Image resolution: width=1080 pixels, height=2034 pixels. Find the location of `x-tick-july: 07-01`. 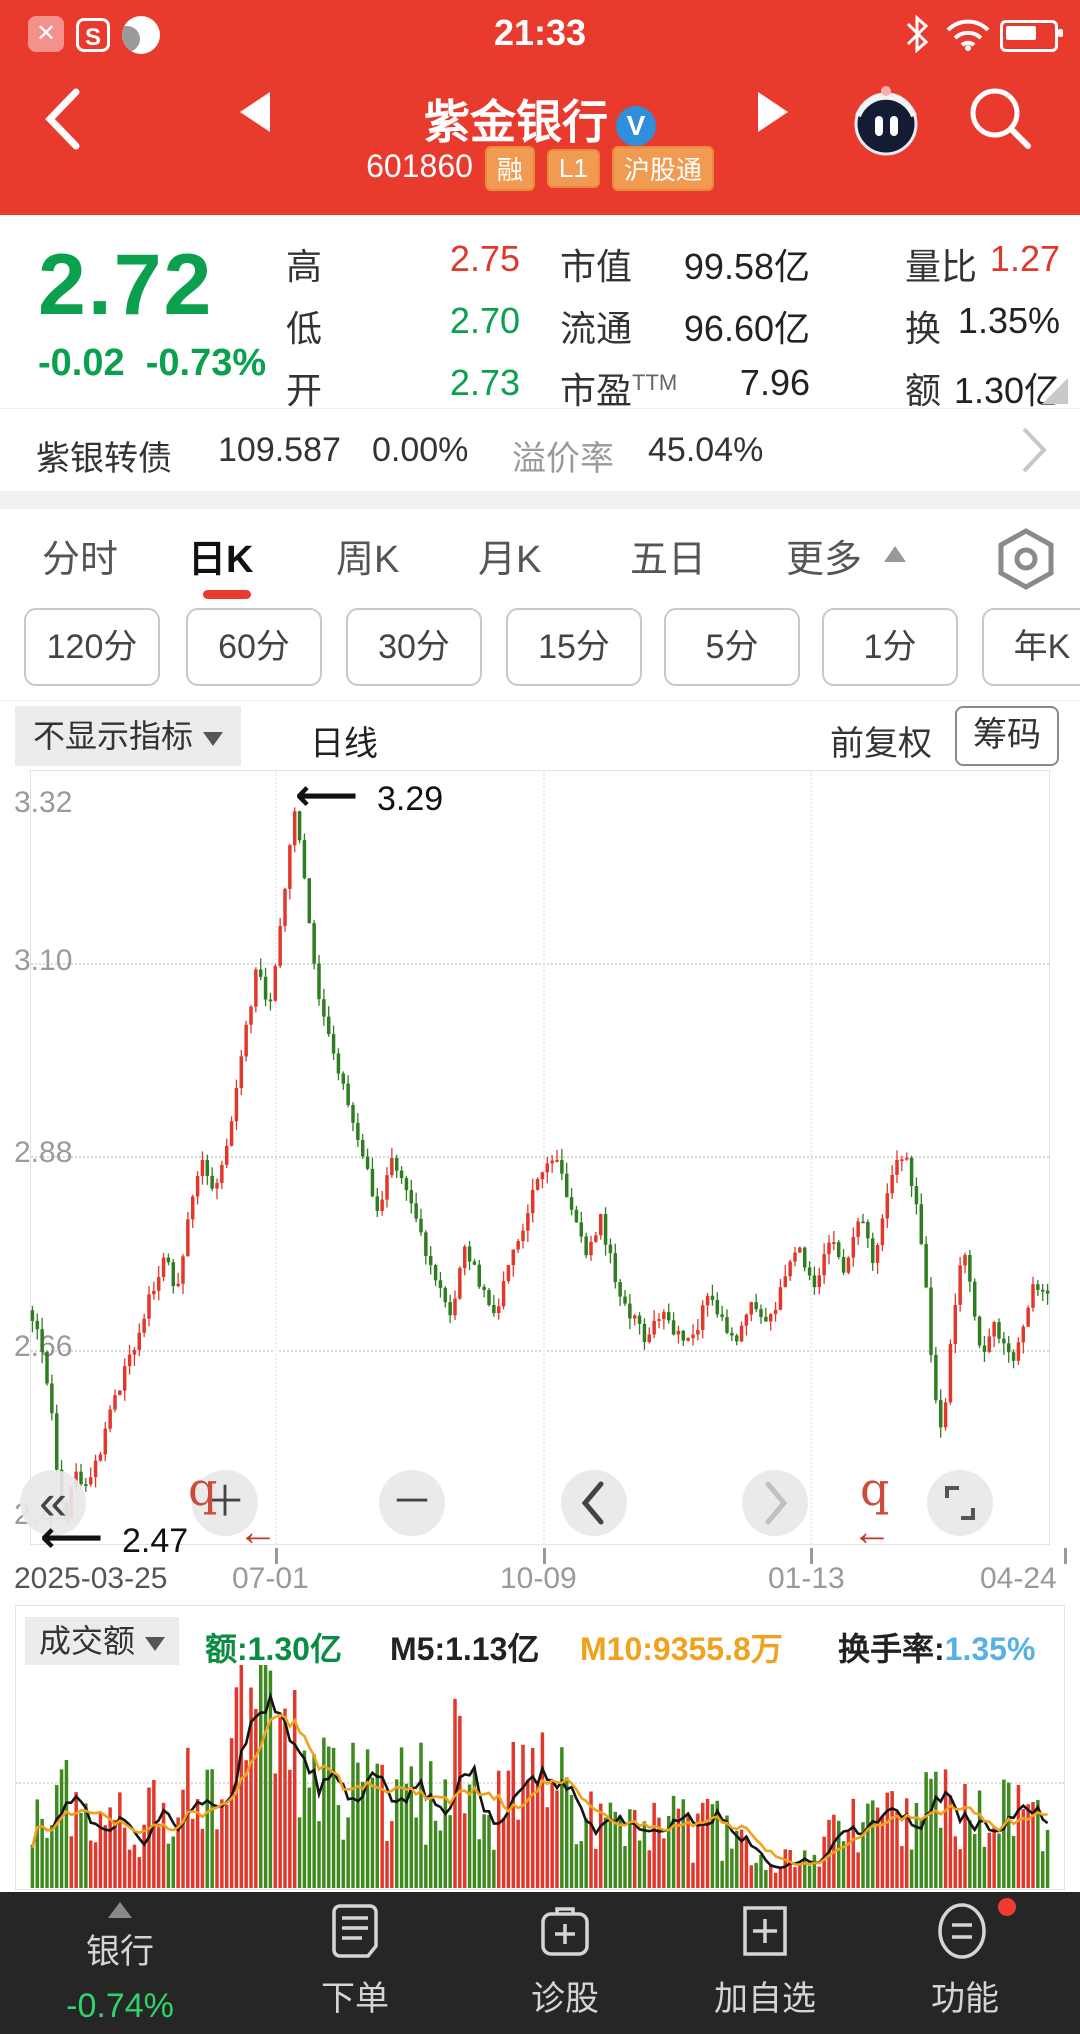

x-tick-july: 07-01 is located at coordinates (270, 1578).